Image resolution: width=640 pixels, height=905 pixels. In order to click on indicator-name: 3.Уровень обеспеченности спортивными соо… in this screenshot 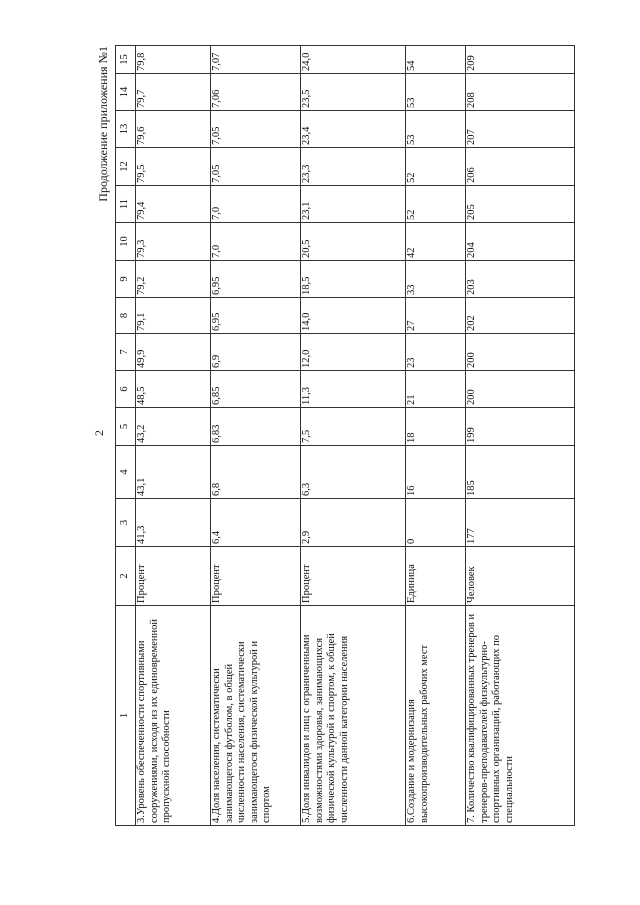, I will do `click(173, 715)`.